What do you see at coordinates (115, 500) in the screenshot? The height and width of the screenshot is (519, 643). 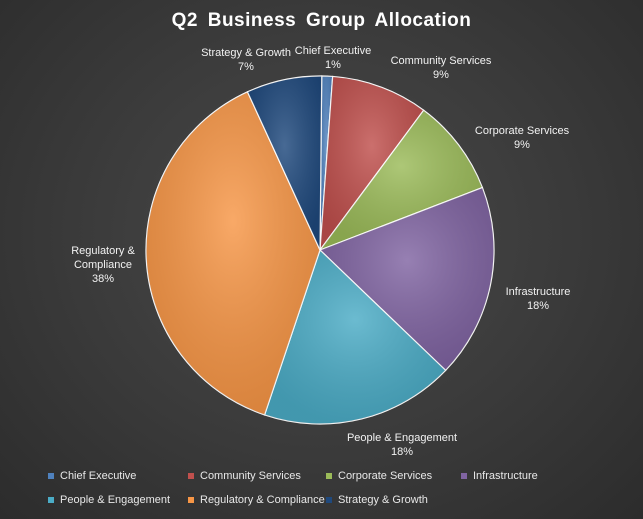 I see `legend-label: People & Engagement` at bounding box center [115, 500].